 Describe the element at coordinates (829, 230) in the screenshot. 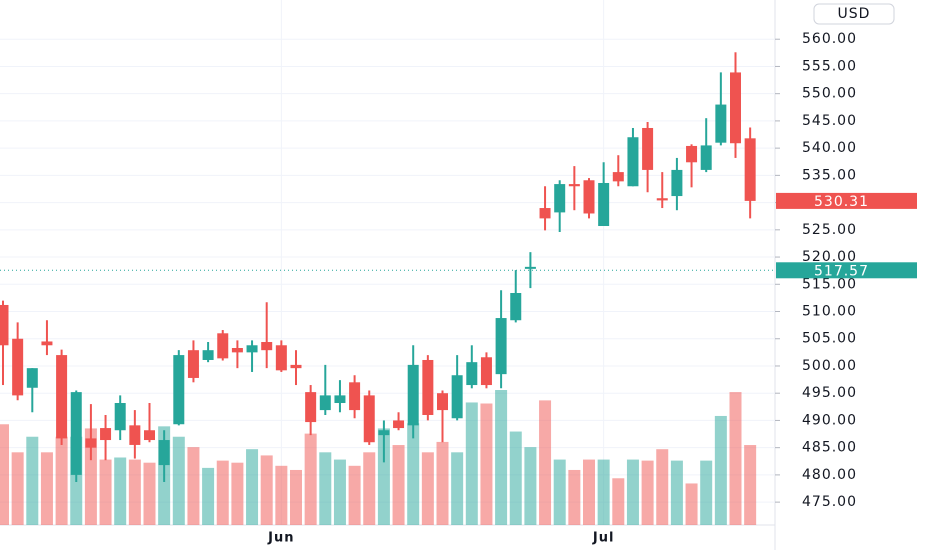

I see `y-tick-label: 525.00` at that location.